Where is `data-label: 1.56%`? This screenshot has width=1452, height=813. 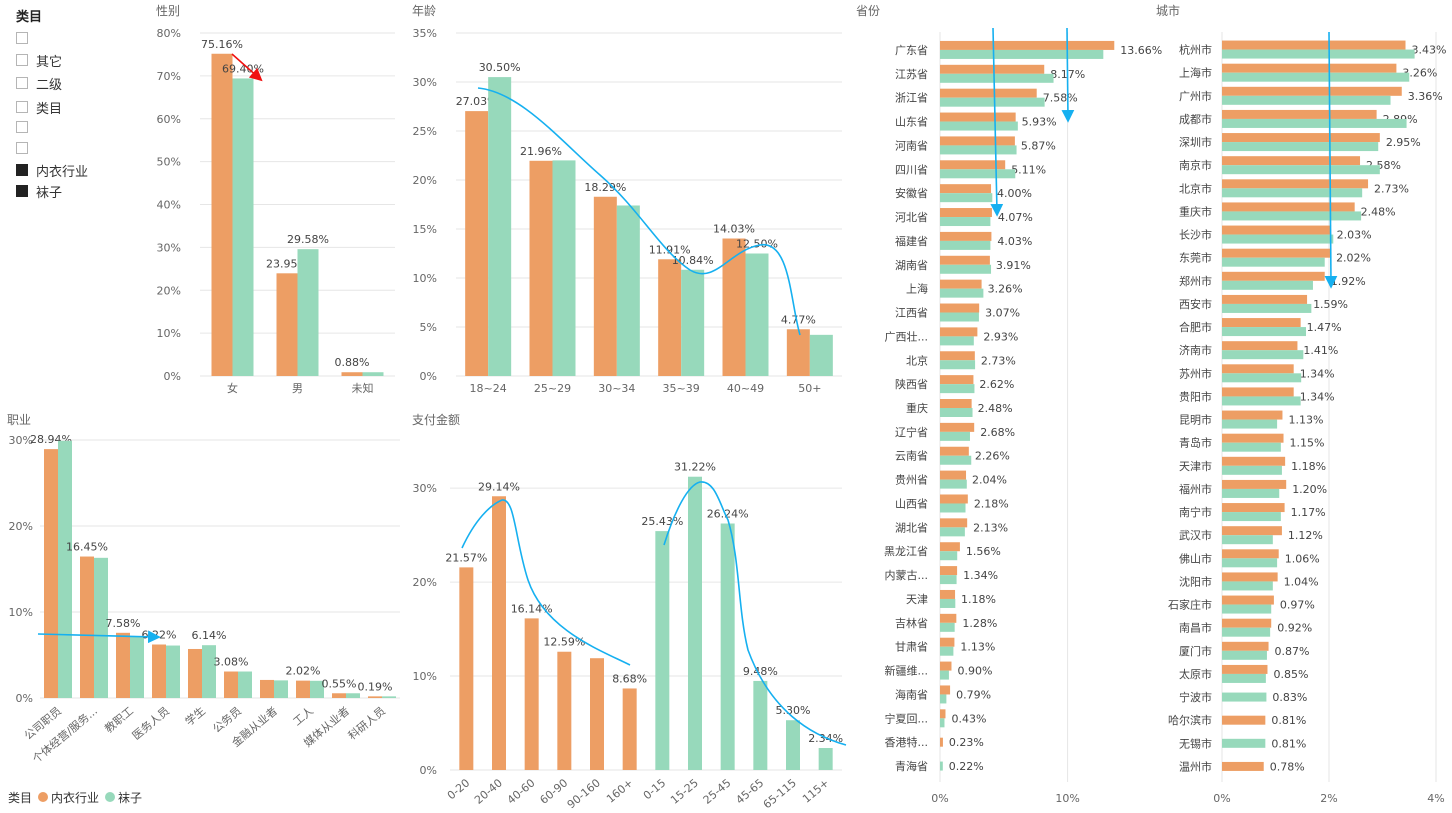 data-label: 1.56% is located at coordinates (983, 551).